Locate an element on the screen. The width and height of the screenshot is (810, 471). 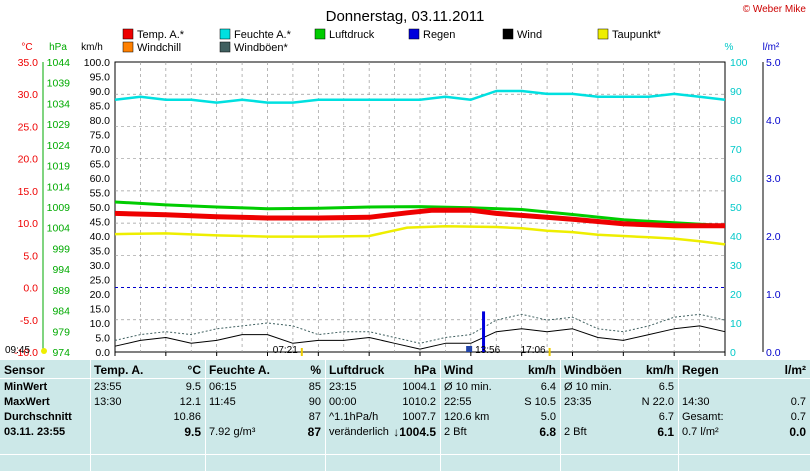
axis-label-rain: l/m² is located at coordinates (771, 47).